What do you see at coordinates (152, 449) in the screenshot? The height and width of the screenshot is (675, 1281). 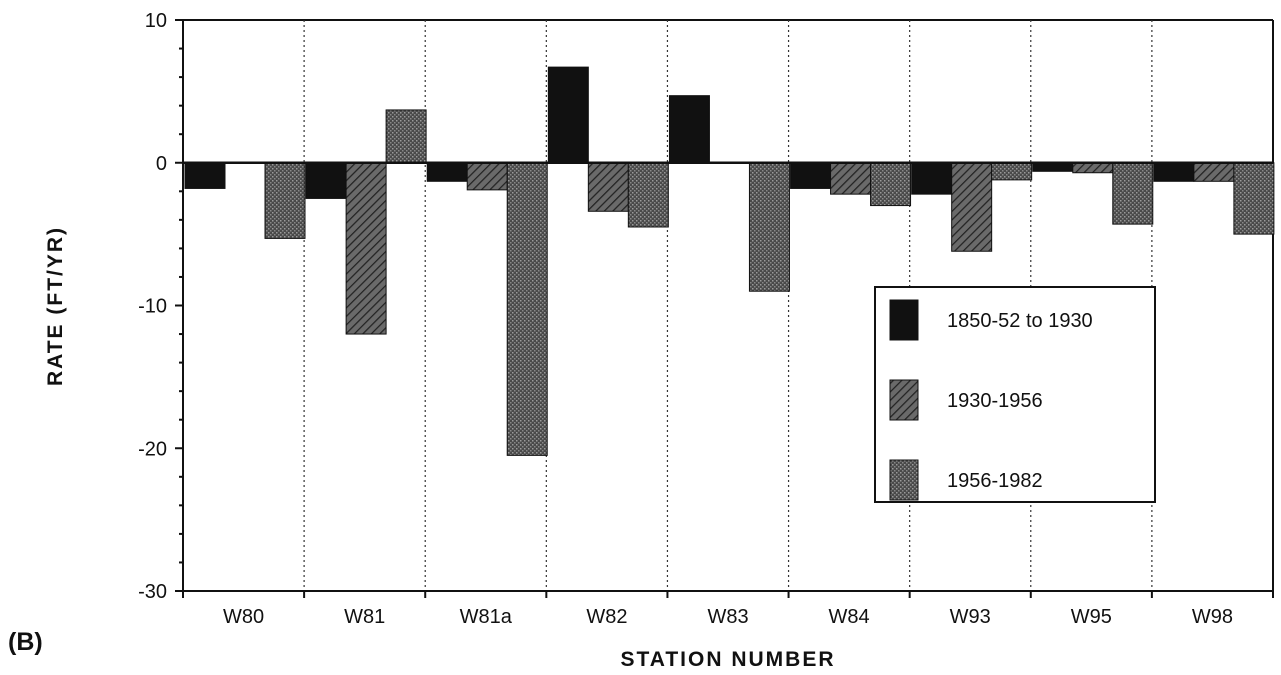 I see `y-tick-label: -20` at bounding box center [152, 449].